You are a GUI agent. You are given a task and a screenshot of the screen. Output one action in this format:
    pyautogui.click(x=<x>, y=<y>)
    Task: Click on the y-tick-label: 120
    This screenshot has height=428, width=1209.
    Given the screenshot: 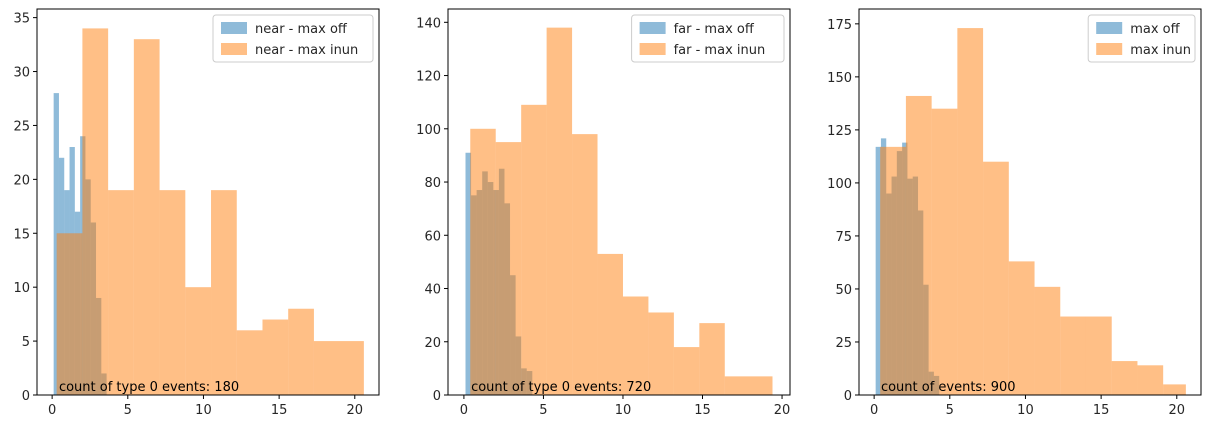 What is the action you would take?
    pyautogui.click(x=428, y=77)
    